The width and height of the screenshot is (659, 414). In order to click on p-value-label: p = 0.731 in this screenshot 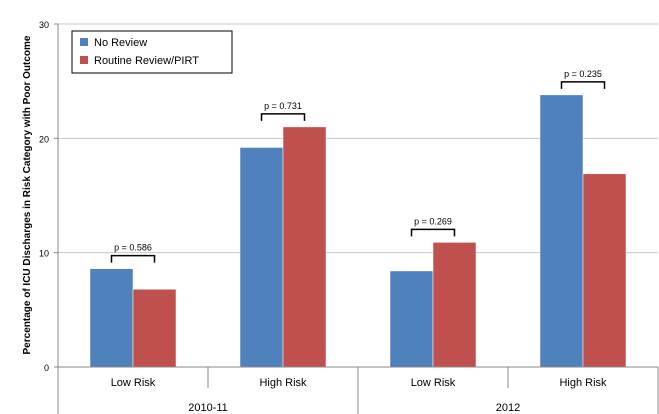, I will do `click(283, 106)`.